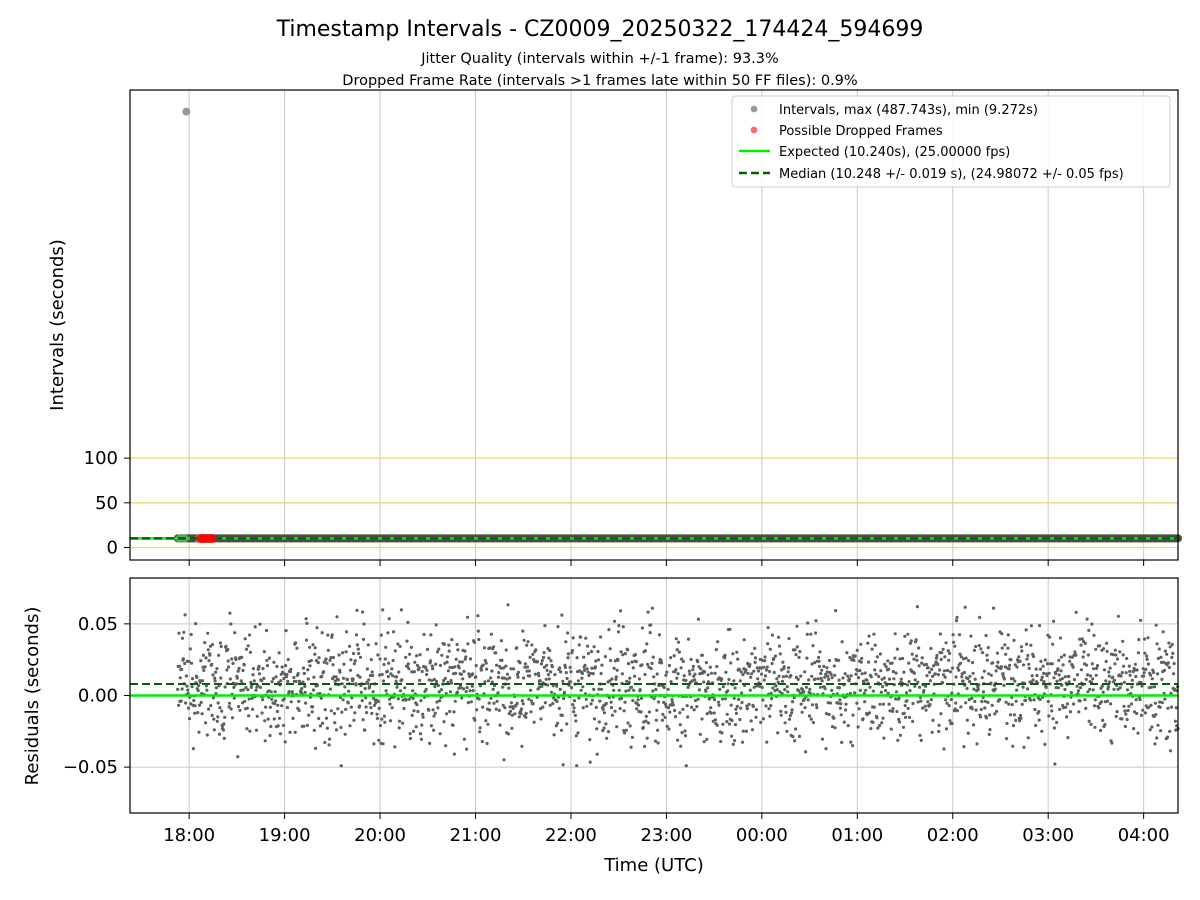 The image size is (1200, 900). Describe the element at coordinates (571, 835) in the screenshot. I see `x-tick-label: 22:00` at that location.